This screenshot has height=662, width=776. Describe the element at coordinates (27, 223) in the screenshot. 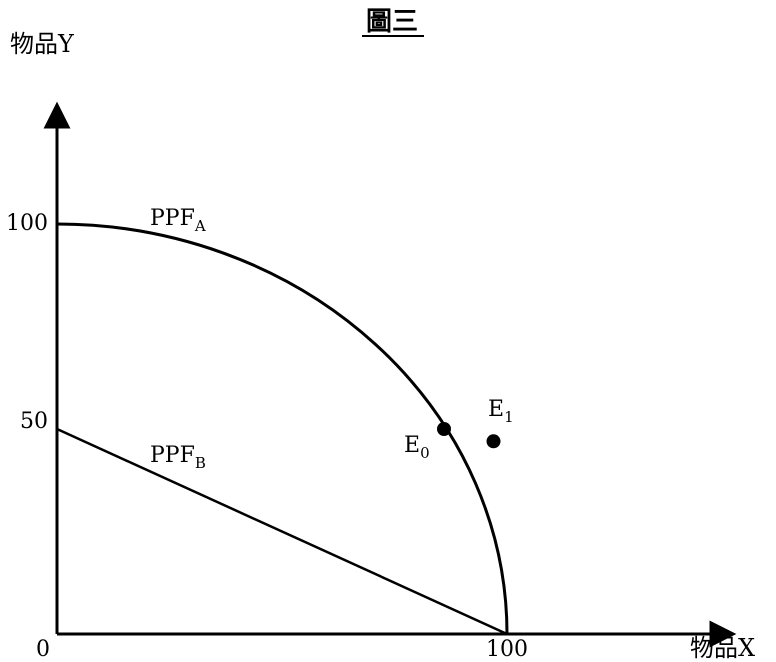

I see `y-tick-label-100: 100` at that location.